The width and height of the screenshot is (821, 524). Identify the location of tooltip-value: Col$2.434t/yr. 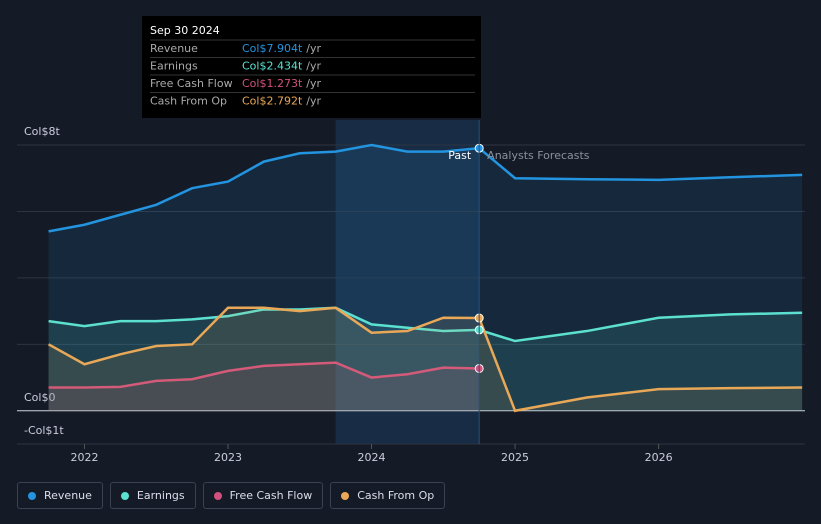
(281, 66).